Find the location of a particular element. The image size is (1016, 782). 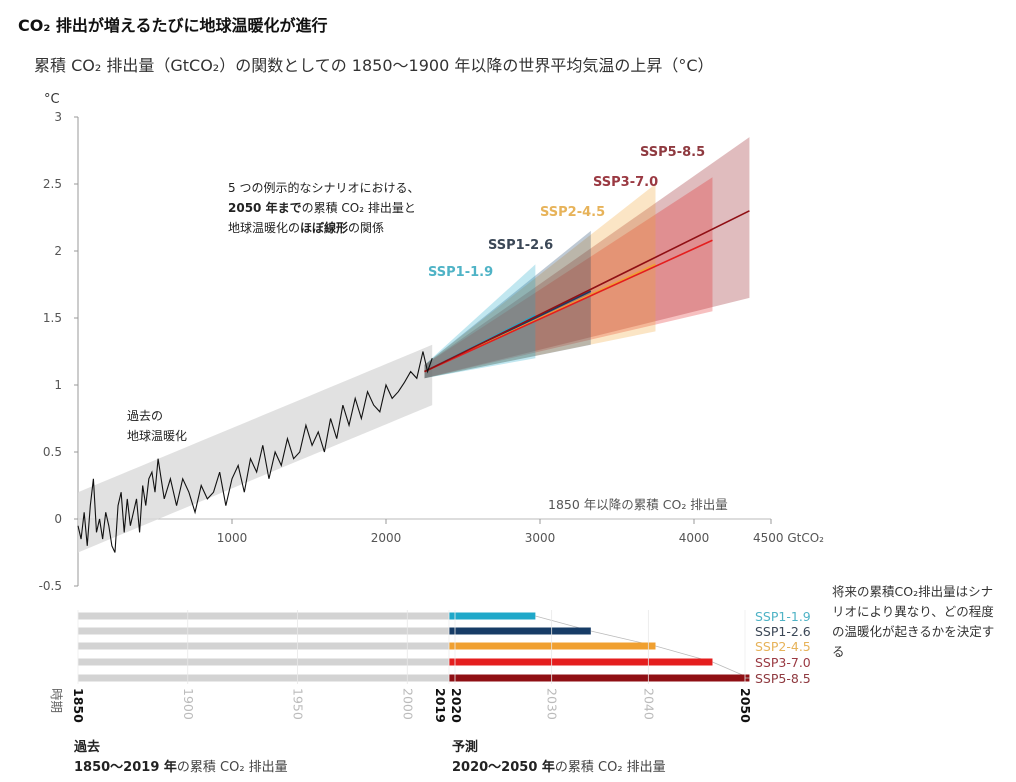

scenario-note-text: の累積 CO₂ 排出量と is located at coordinates (358, 208).